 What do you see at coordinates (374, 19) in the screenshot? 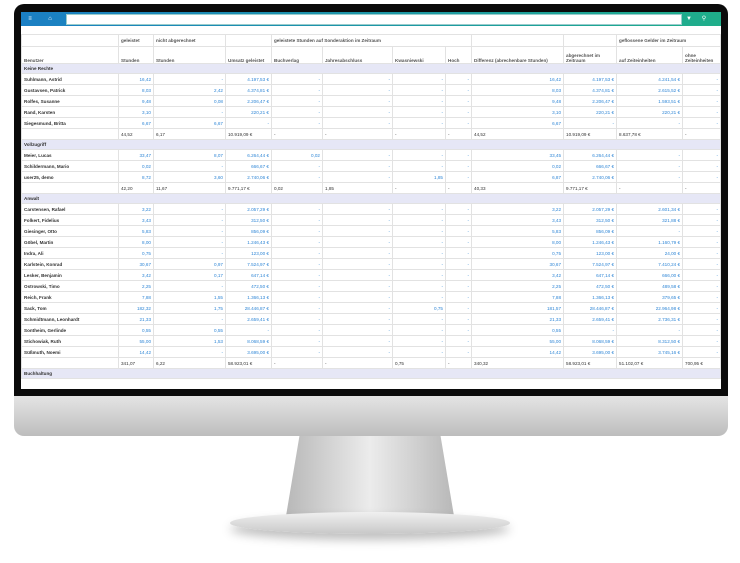
I see `search-input` at bounding box center [374, 19].